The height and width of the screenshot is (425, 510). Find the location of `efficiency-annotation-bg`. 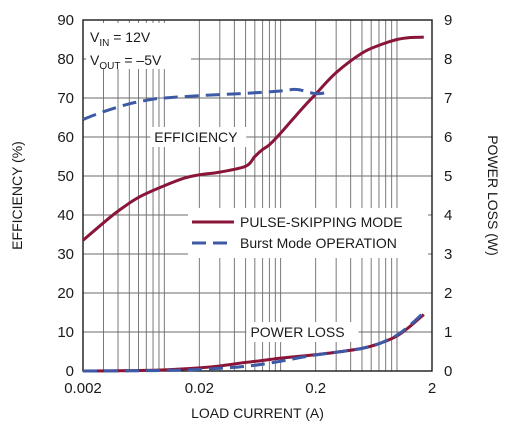

efficiency-annotation-bg is located at coordinates (198, 137).